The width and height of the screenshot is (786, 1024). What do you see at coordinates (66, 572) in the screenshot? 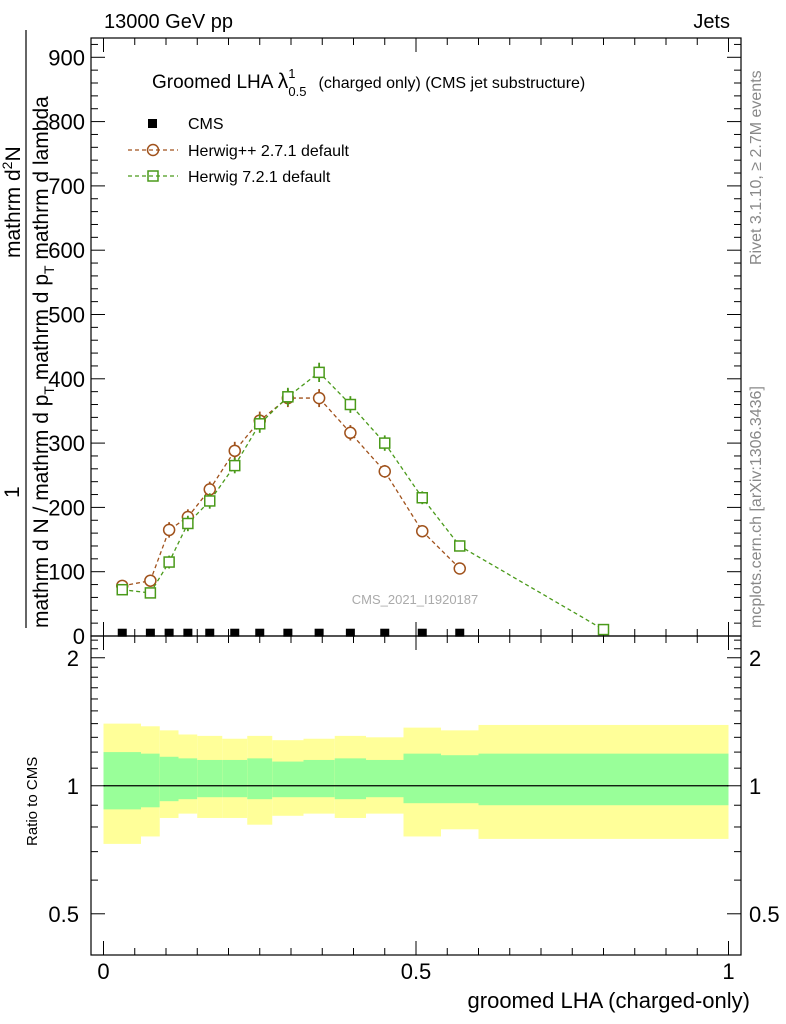
I see `y-tick-label: 100` at bounding box center [66, 572].